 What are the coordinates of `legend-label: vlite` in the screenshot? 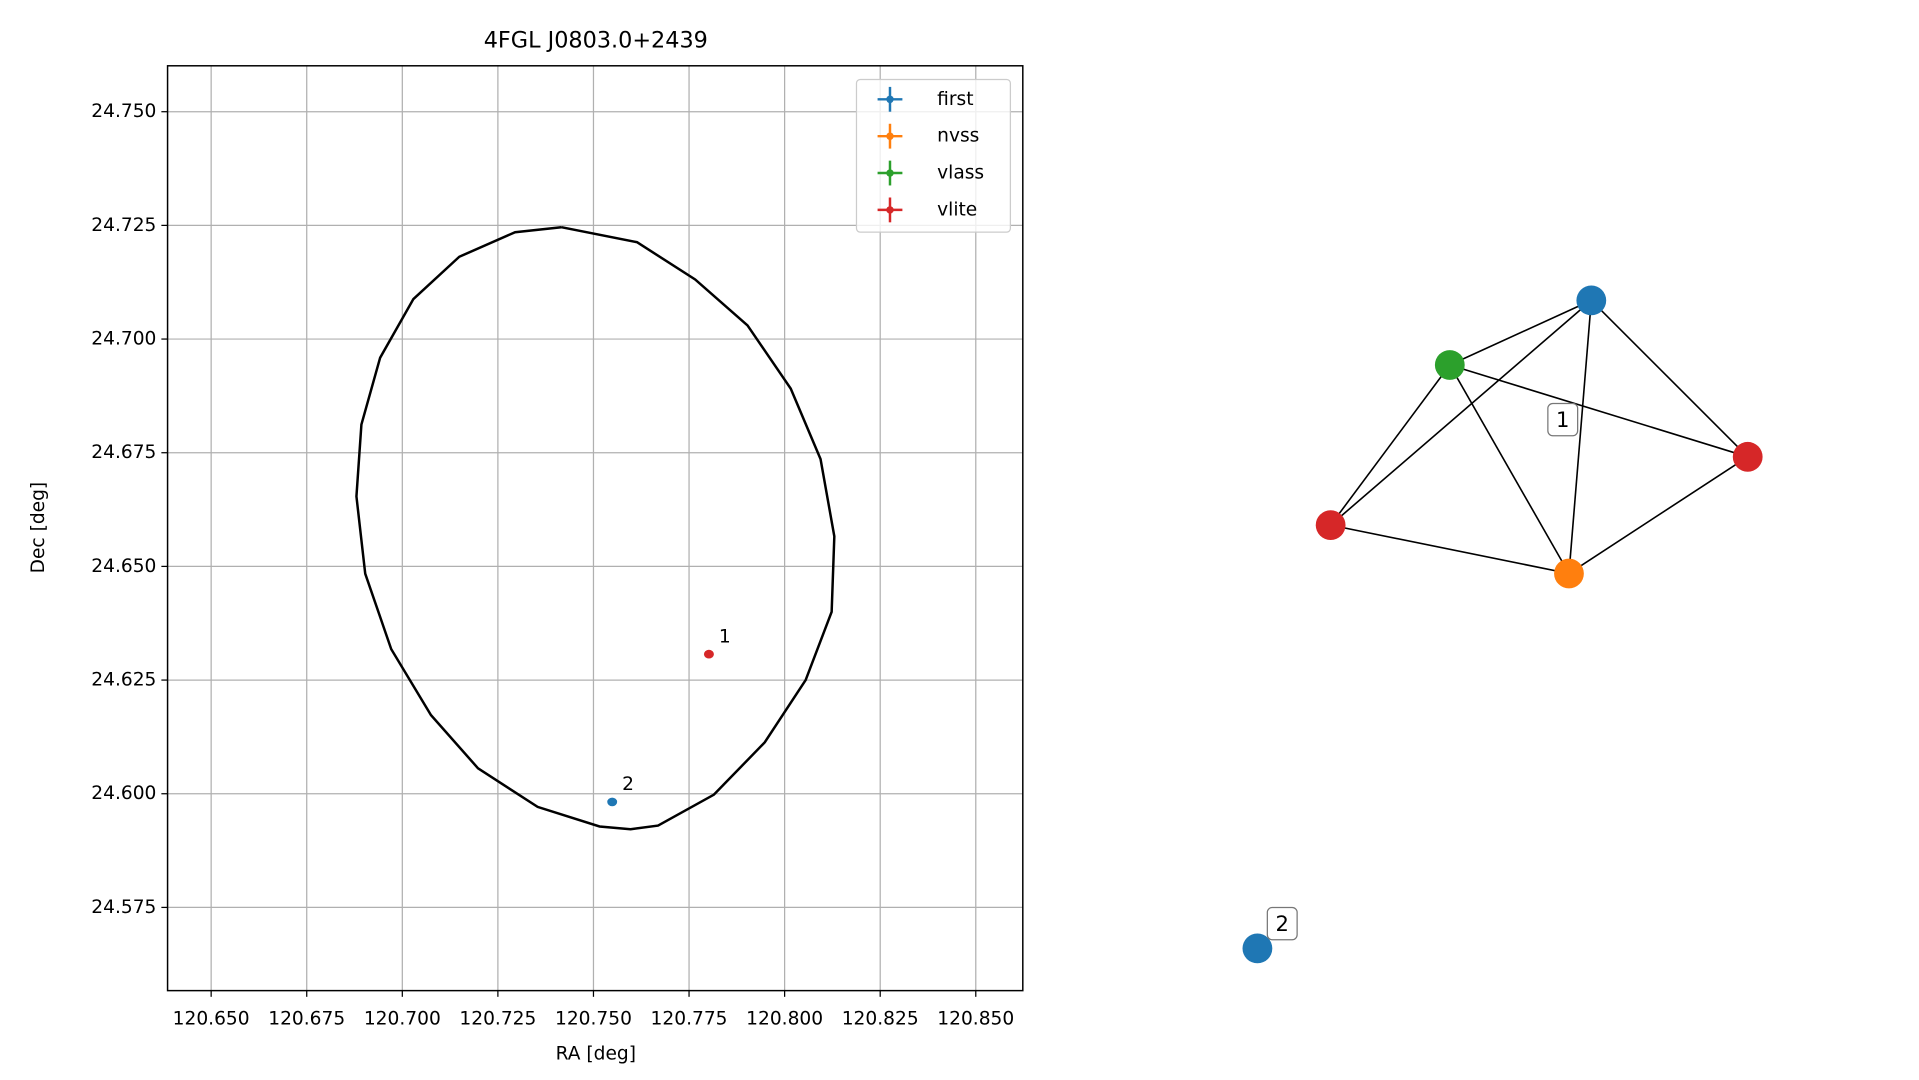 It's located at (957, 209).